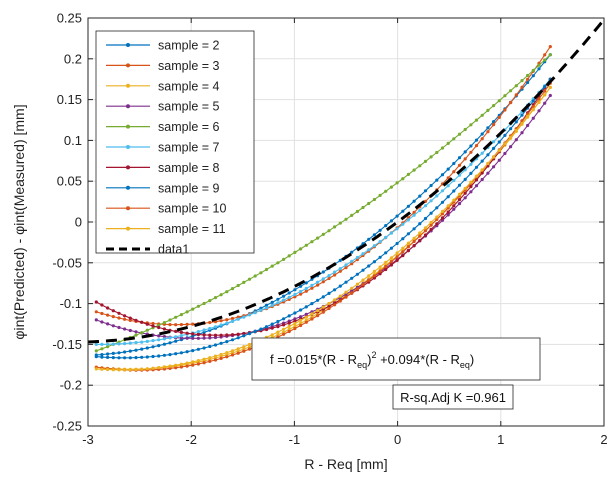  I want to click on y-axis-label: φint(Predicted) - φint(Measured) [mm], so click(19, 221).